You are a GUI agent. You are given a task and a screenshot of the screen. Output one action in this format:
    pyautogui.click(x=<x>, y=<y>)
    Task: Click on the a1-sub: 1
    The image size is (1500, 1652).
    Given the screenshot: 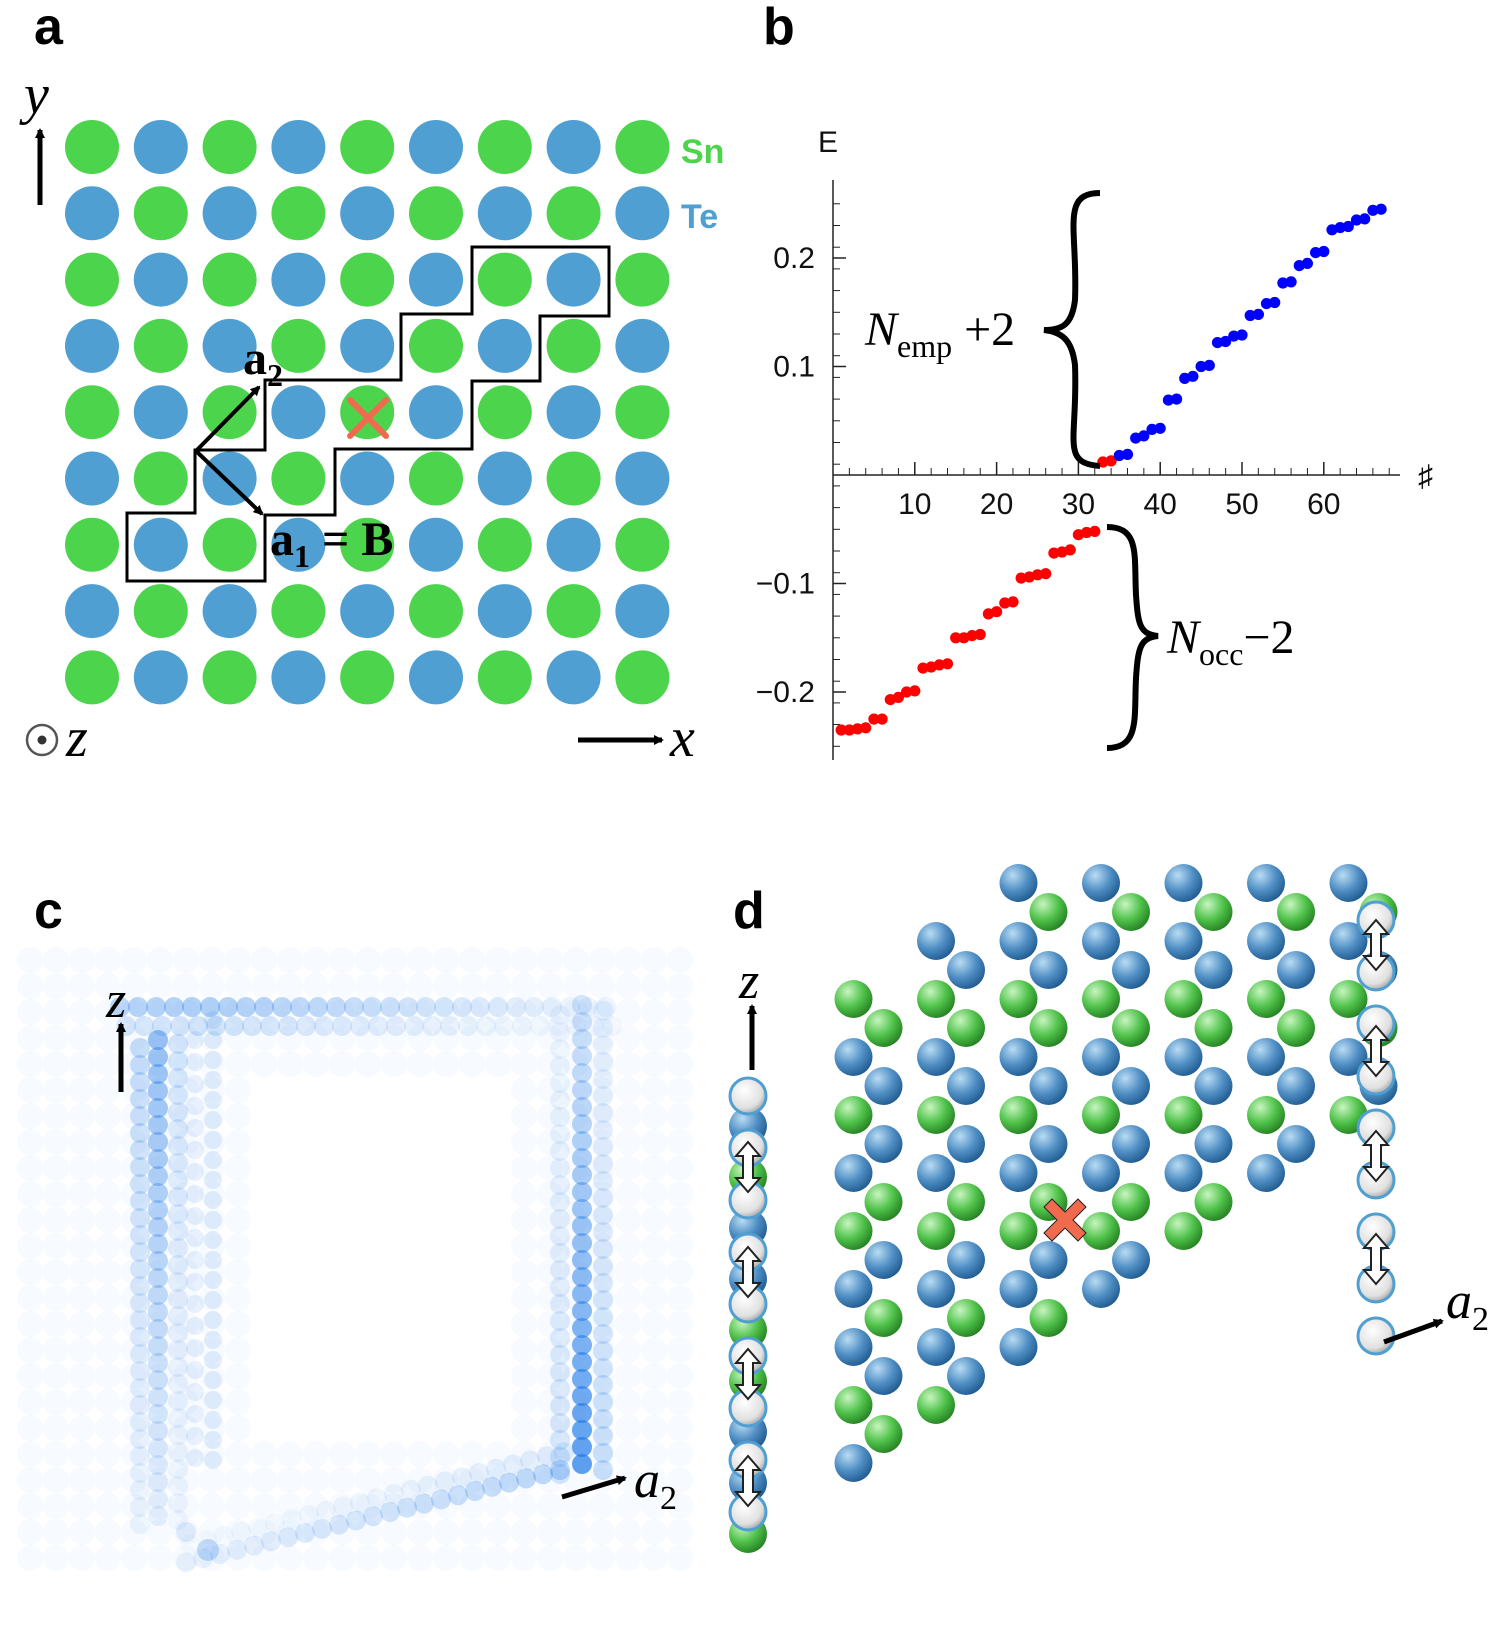 What is the action you would take?
    pyautogui.click(x=302, y=556)
    